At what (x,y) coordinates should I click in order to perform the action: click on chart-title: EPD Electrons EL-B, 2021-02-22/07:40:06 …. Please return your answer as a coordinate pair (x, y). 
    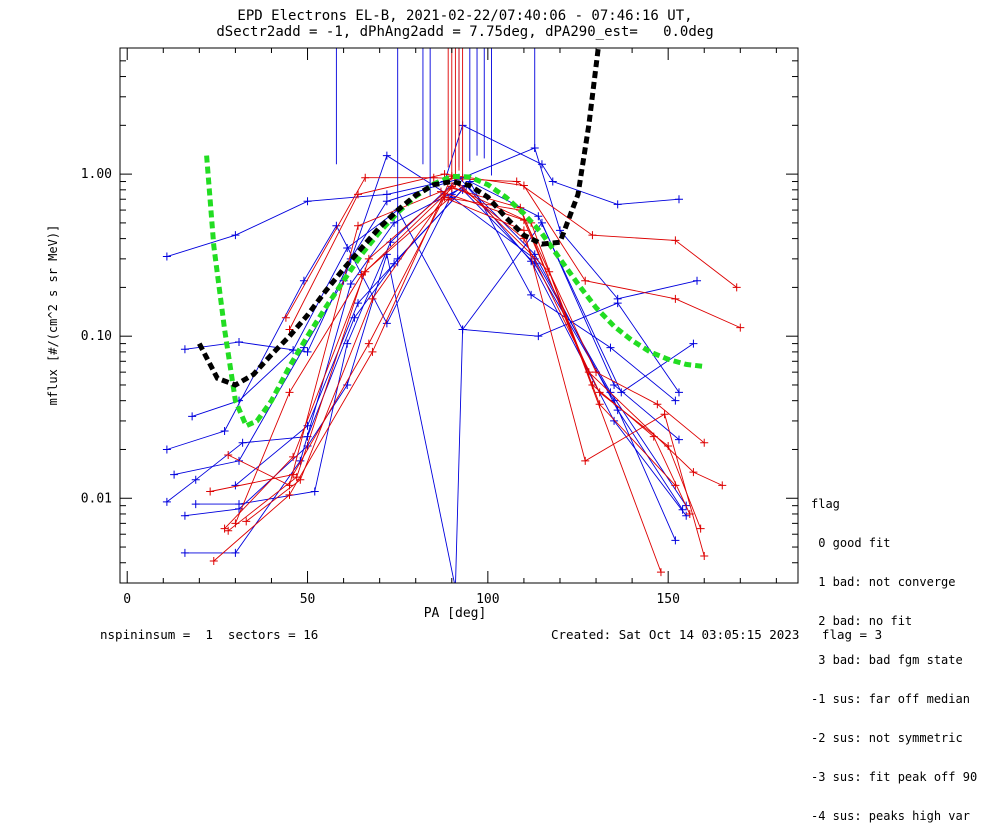
    Looking at the image, I should click on (465, 16).